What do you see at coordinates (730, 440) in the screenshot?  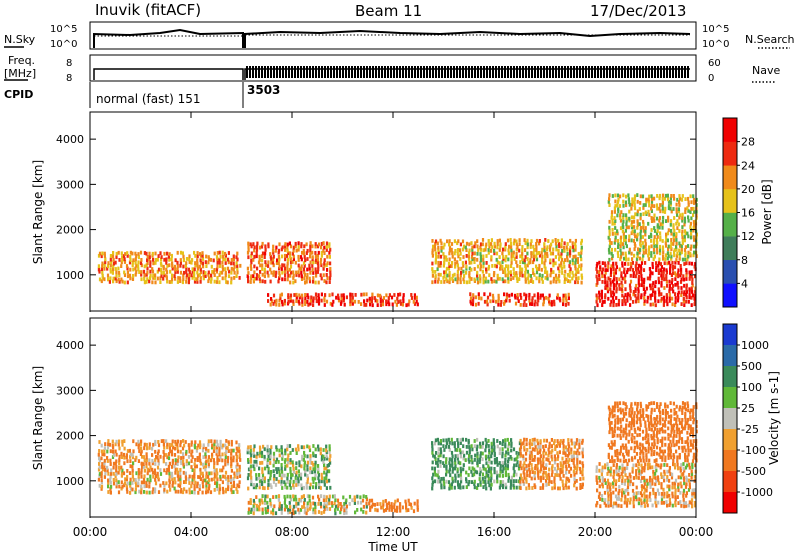 I see `velocity-colorbar-segment` at bounding box center [730, 440].